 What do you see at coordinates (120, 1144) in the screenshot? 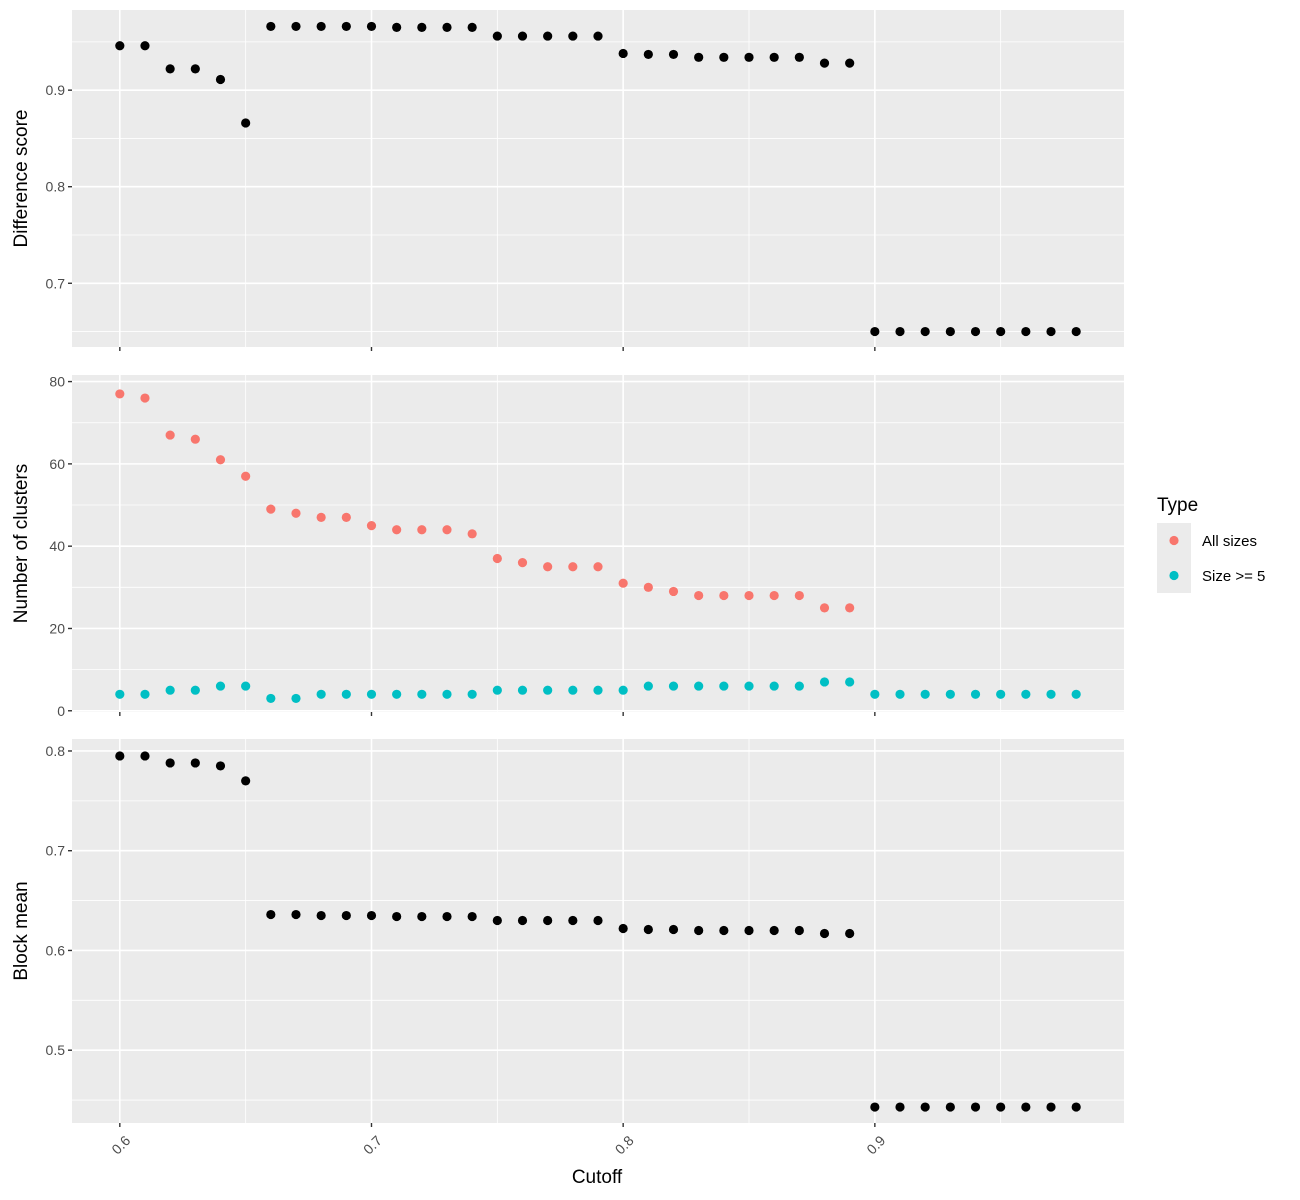
I see `x-tick-label: 0.6` at bounding box center [120, 1144].